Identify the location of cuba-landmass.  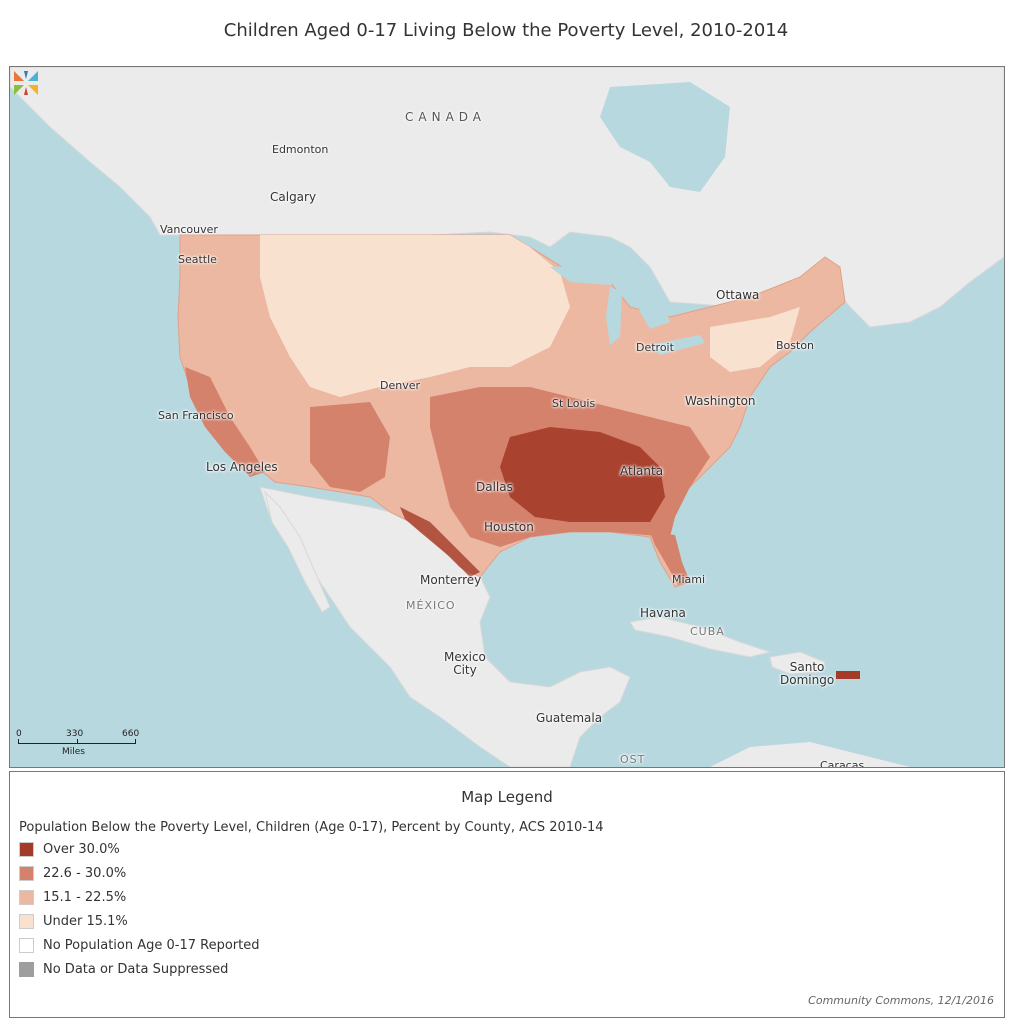
(700, 637).